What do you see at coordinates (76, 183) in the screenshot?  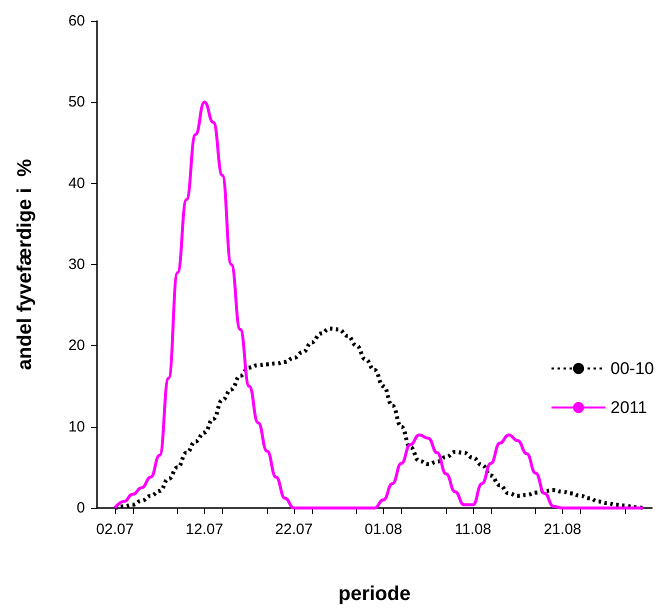 I see `y-tick-label: 40` at bounding box center [76, 183].